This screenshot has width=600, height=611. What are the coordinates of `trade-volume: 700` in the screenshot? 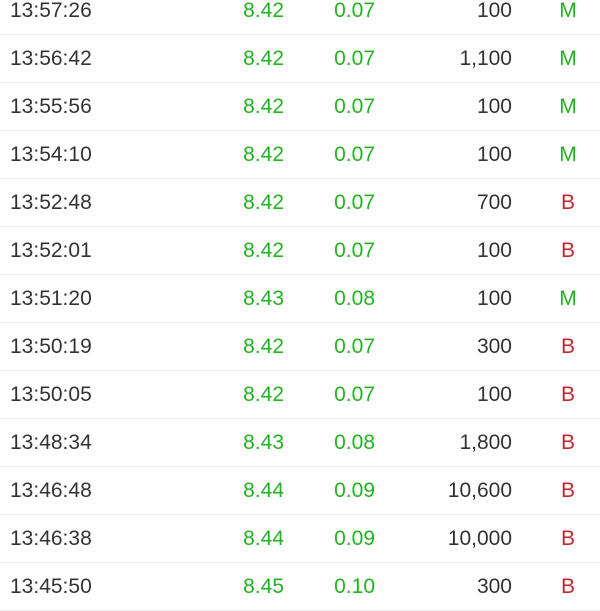 It's located at (494, 202).